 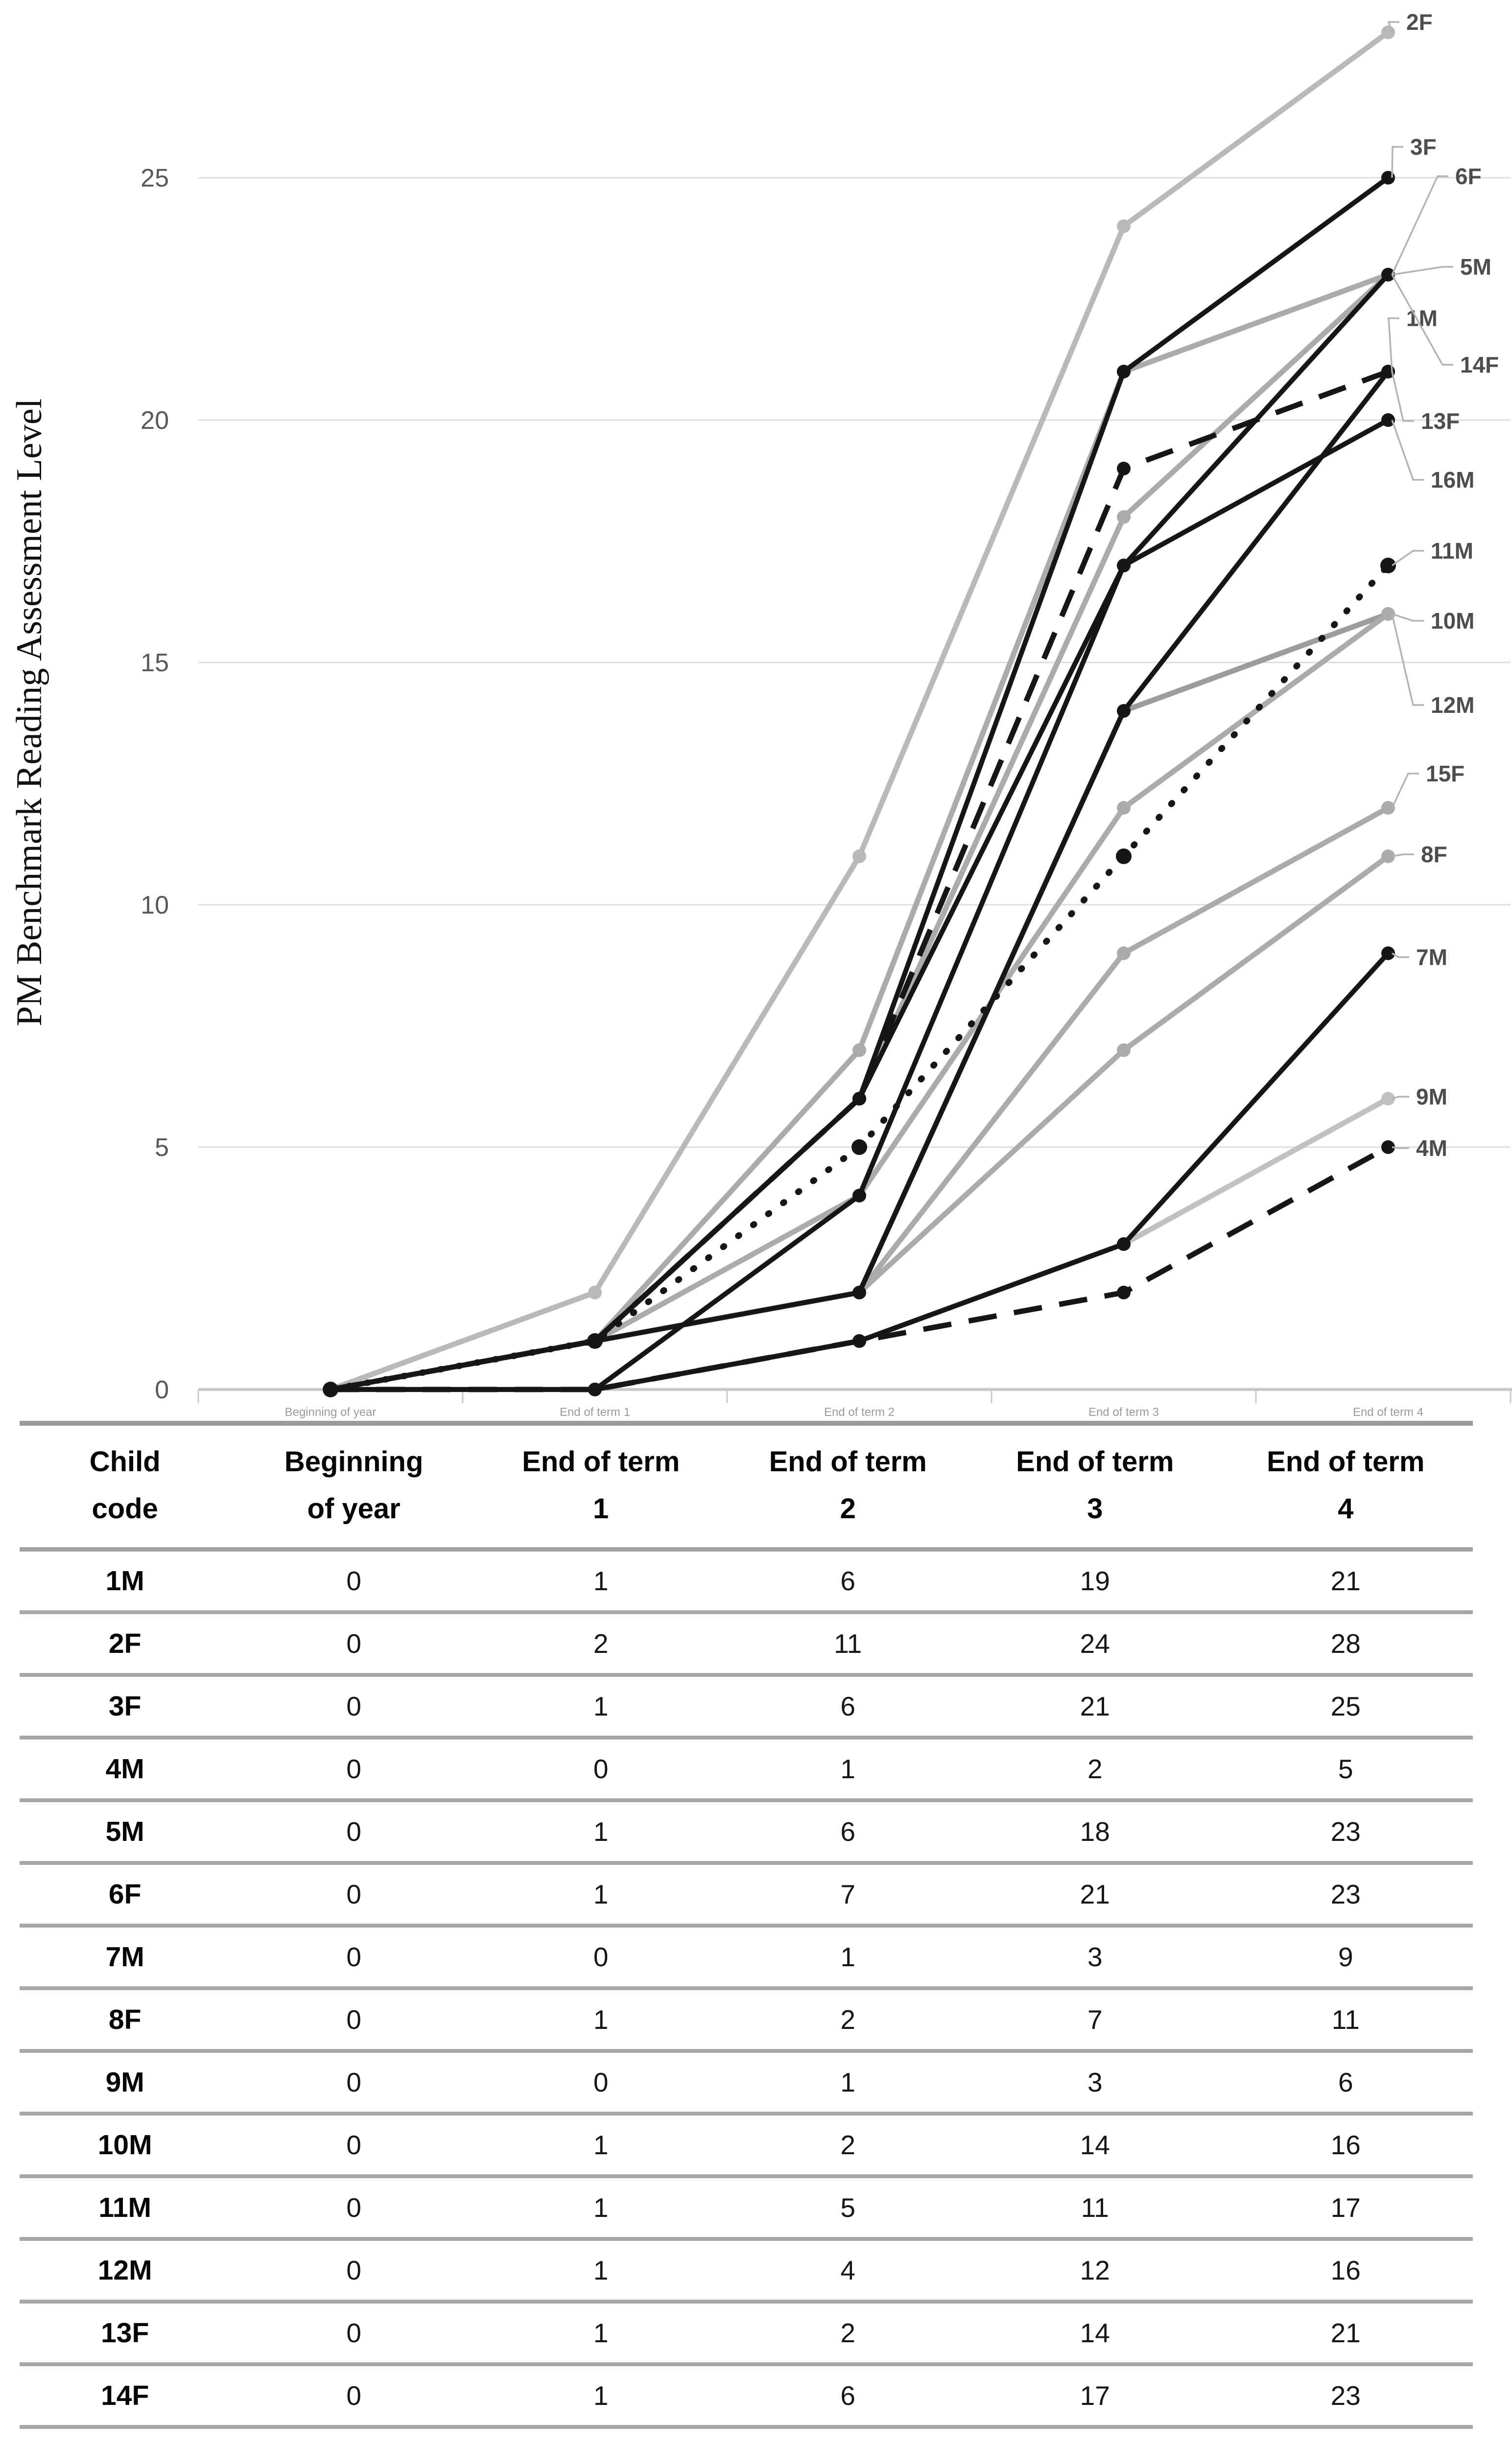 I want to click on label-leader-3F, so click(x=1397, y=162).